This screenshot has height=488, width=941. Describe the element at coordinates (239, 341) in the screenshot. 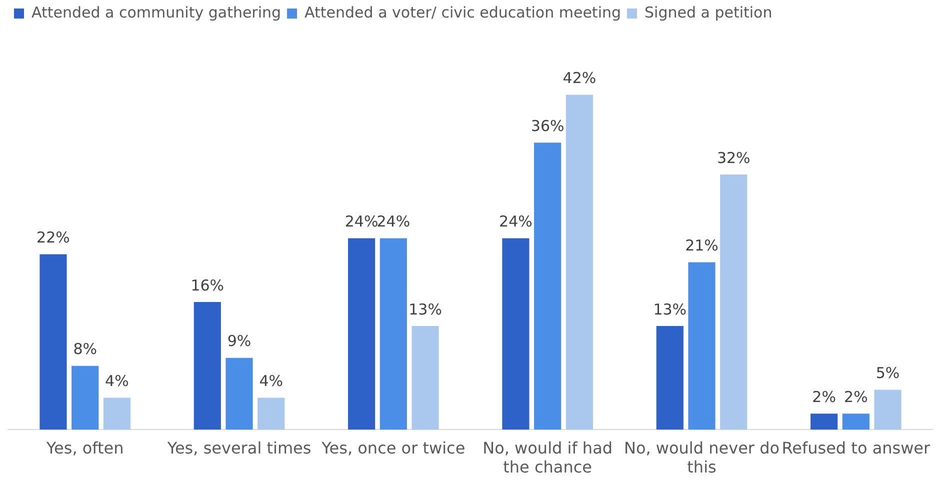

I see `data-label: 9%` at that location.